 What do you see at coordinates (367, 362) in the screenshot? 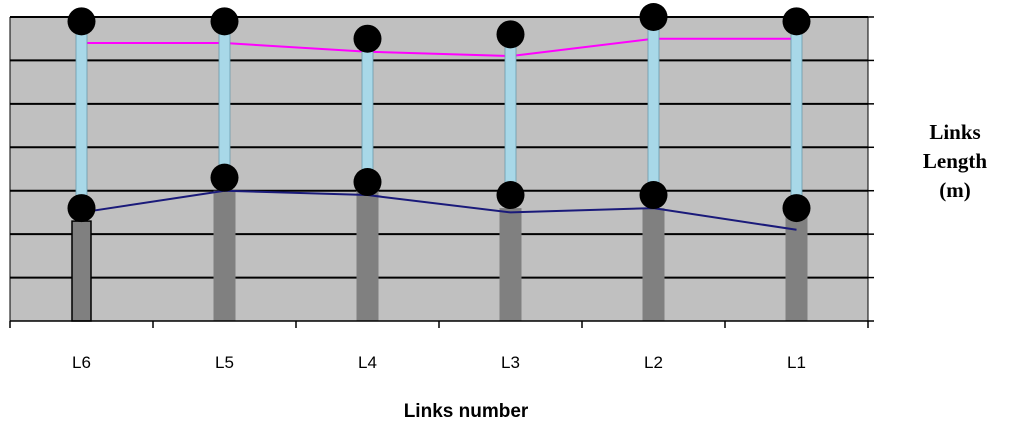
I see `x-tick-label: L4` at bounding box center [367, 362].